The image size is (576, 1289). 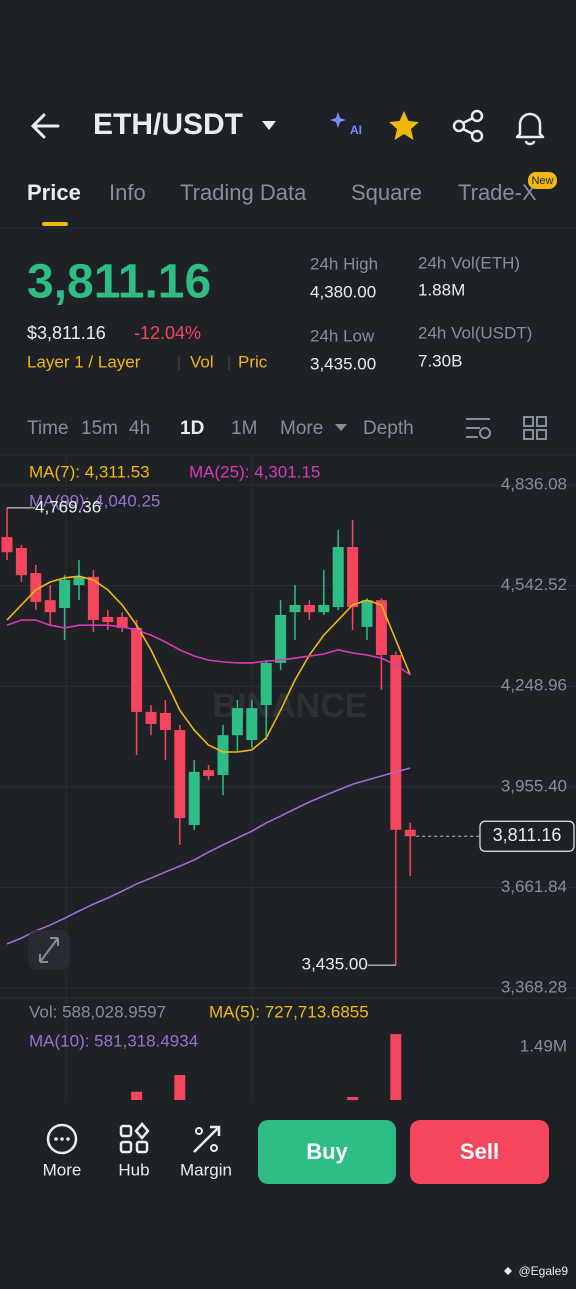 I want to click on volume-bar, so click(x=353, y=1098).